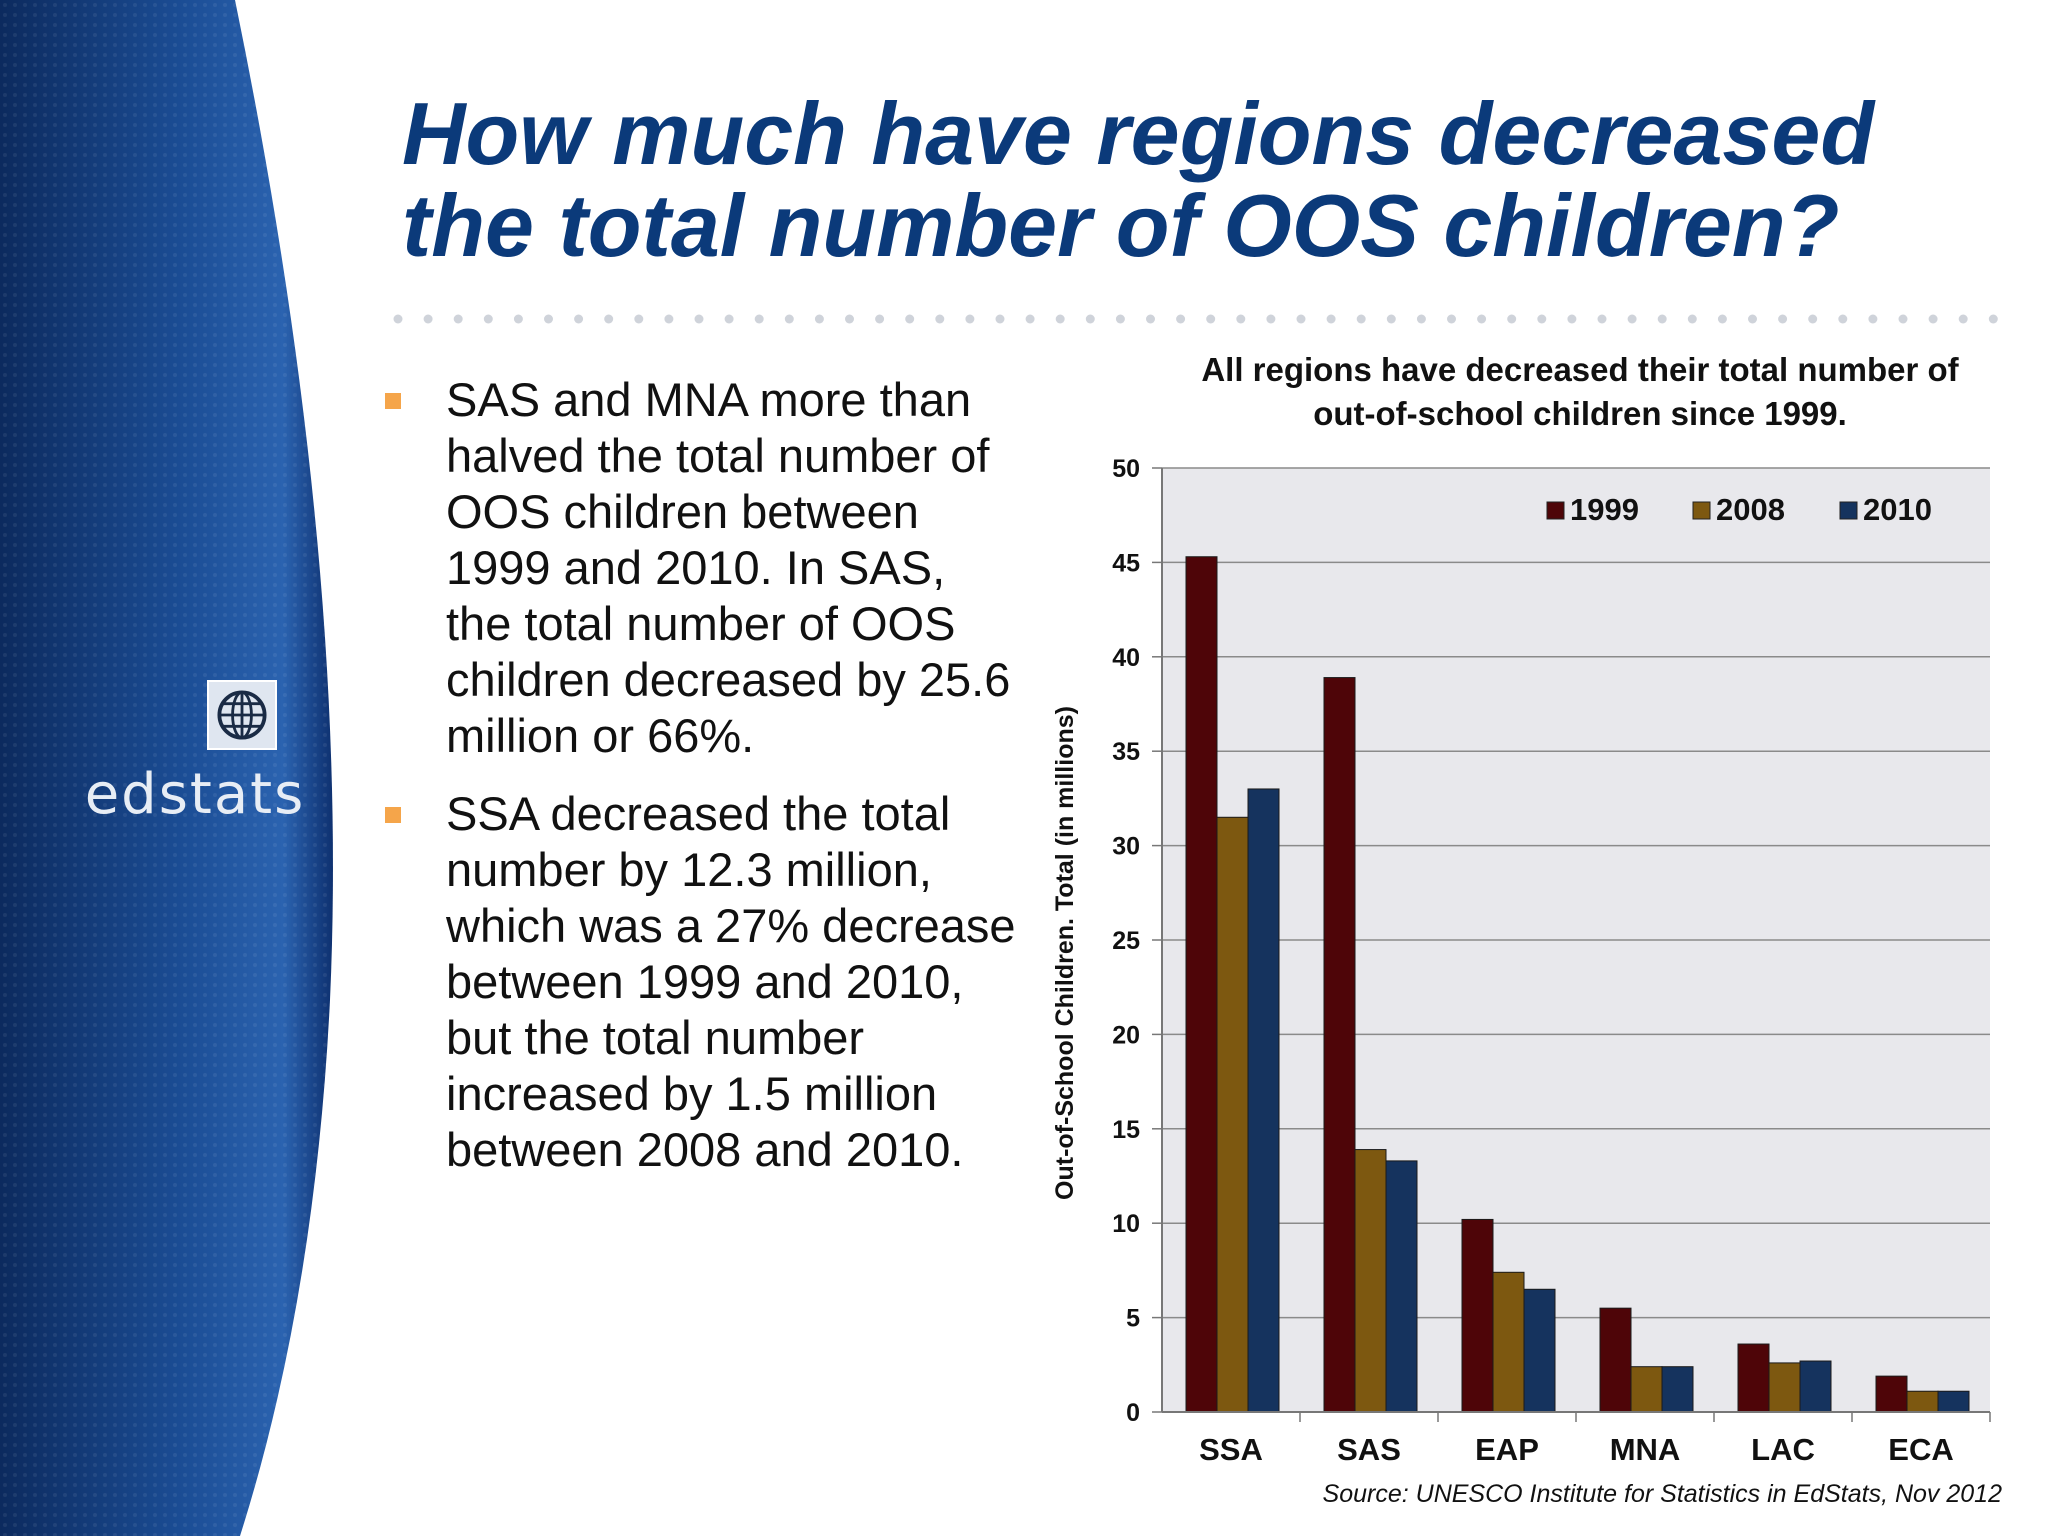 Image resolution: width=2048 pixels, height=1536 pixels. What do you see at coordinates (1646, 1389) in the screenshot?
I see `bar-mna-2008` at bounding box center [1646, 1389].